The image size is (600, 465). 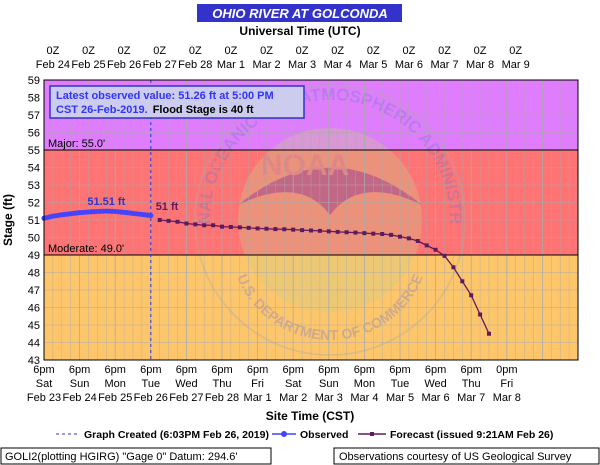 I want to click on y-tick-label: 54, so click(x=34, y=169).